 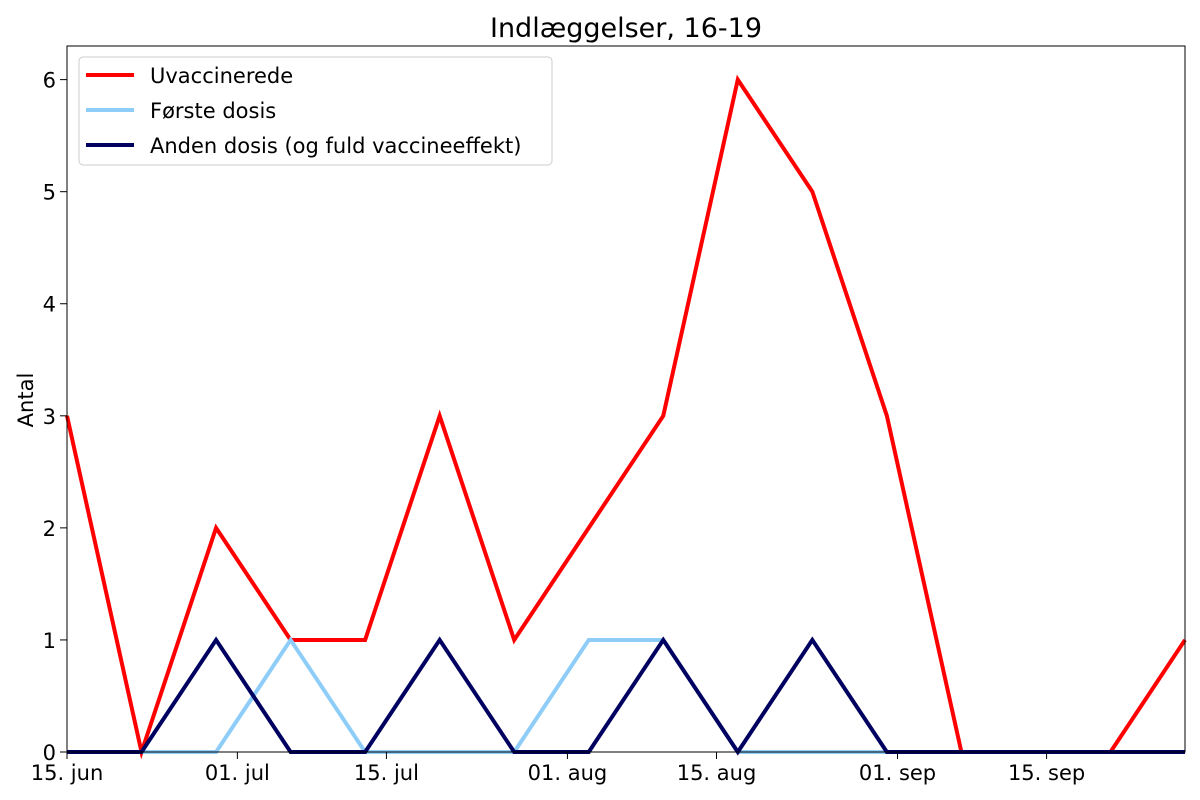 I want to click on legend-box, so click(x=315, y=111).